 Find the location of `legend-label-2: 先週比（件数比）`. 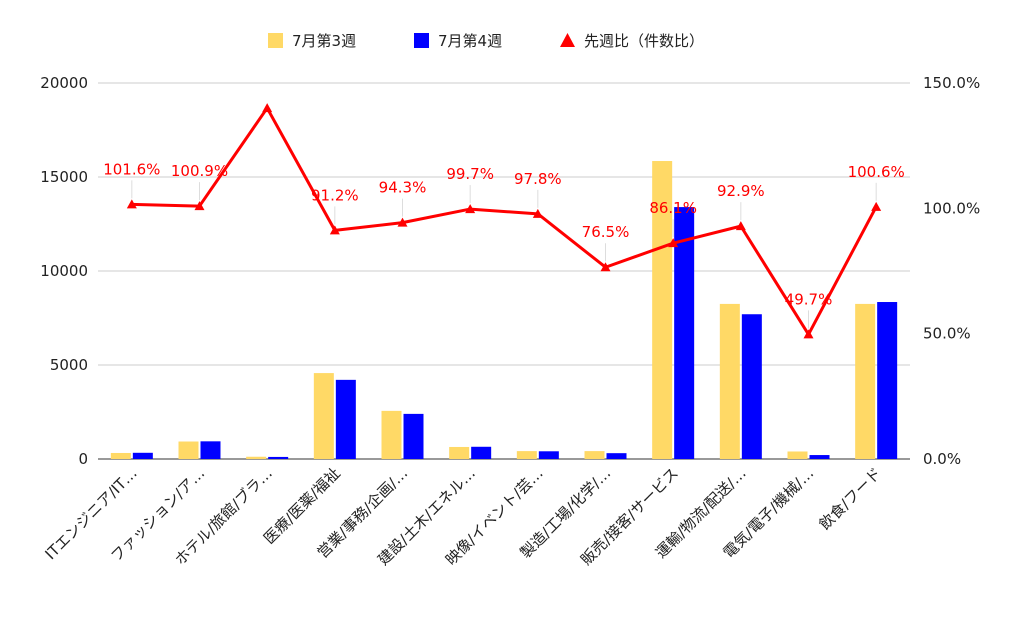

legend-label-2: 先週比（件数比） is located at coordinates (644, 41).